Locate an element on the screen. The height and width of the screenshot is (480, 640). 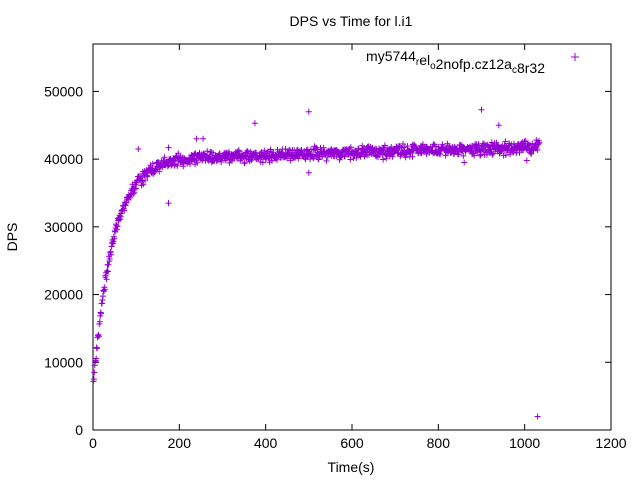
x-tick-label: 1000 is located at coordinates (524, 443).